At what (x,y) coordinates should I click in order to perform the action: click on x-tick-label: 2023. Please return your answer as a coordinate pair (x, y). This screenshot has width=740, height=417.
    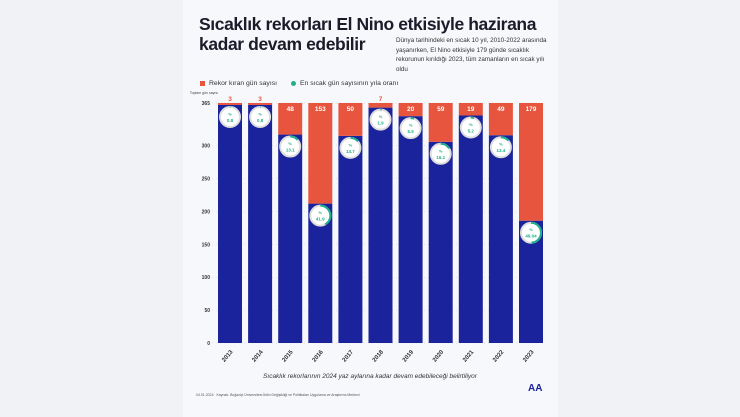
    Looking at the image, I should click on (529, 356).